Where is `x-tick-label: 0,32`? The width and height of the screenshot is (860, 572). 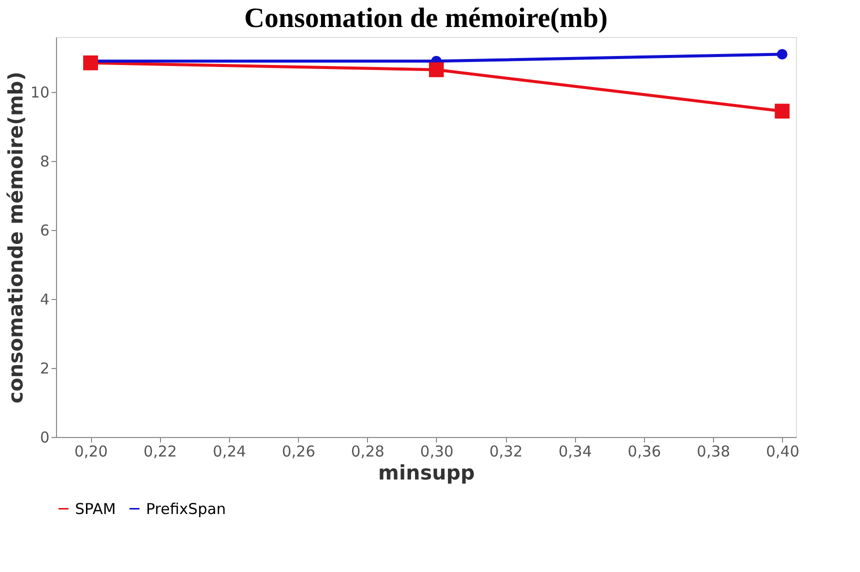 x-tick-label: 0,32 is located at coordinates (506, 451).